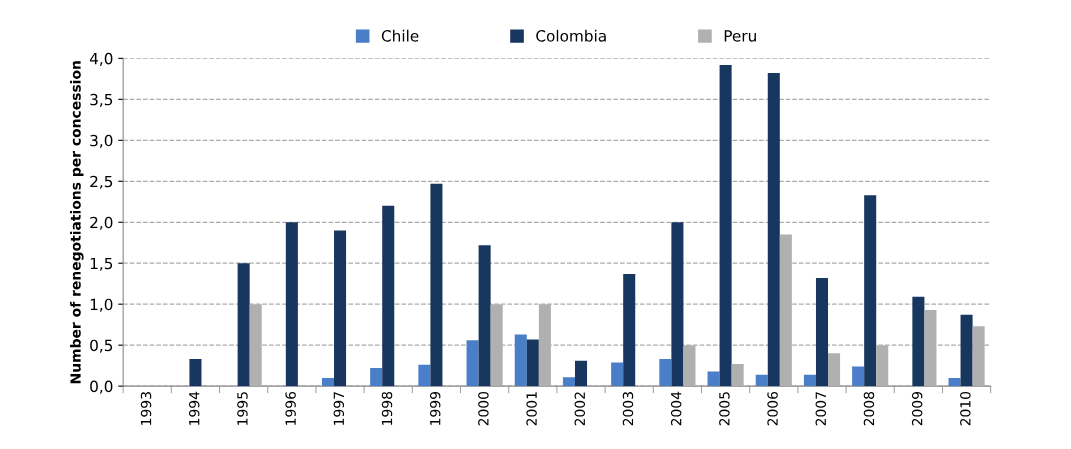  I want to click on x-tick-label: 2006, so click(772, 408).